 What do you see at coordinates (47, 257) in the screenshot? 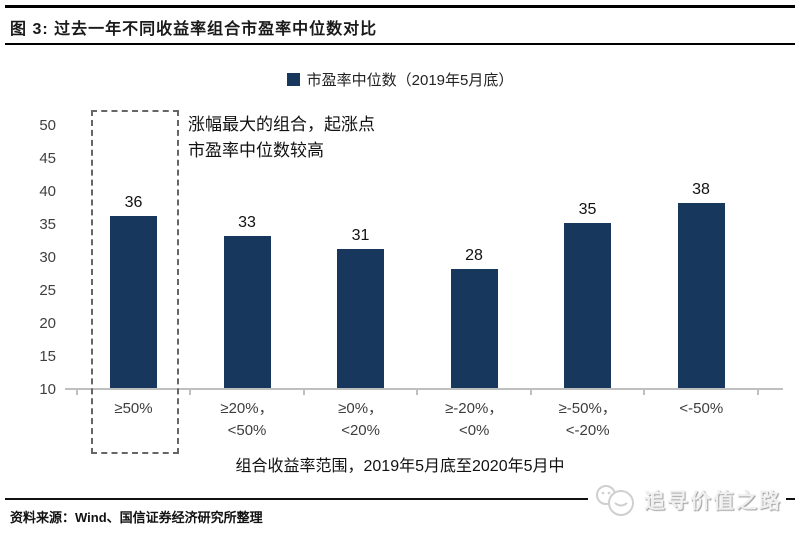
I see `y-axis-label: 30` at bounding box center [47, 257].